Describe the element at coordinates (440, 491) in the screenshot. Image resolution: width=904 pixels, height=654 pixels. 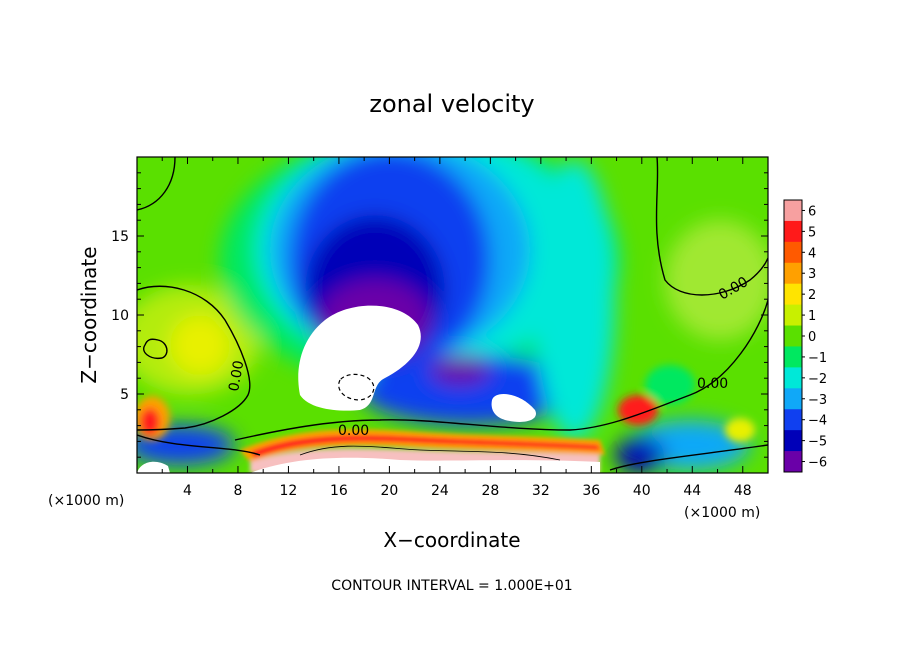
I see `x-tick-label: 24` at that location.